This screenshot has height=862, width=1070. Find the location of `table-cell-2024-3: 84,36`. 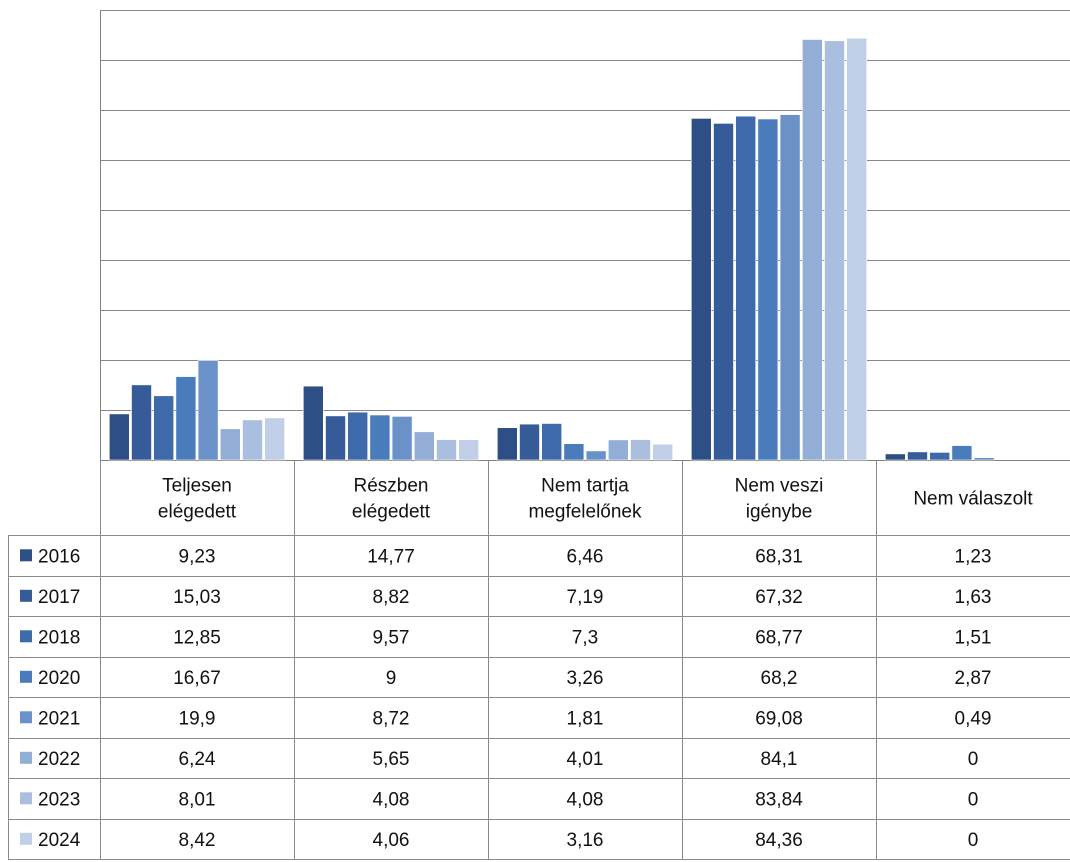

table-cell-2024-3: 84,36 is located at coordinates (779, 840).